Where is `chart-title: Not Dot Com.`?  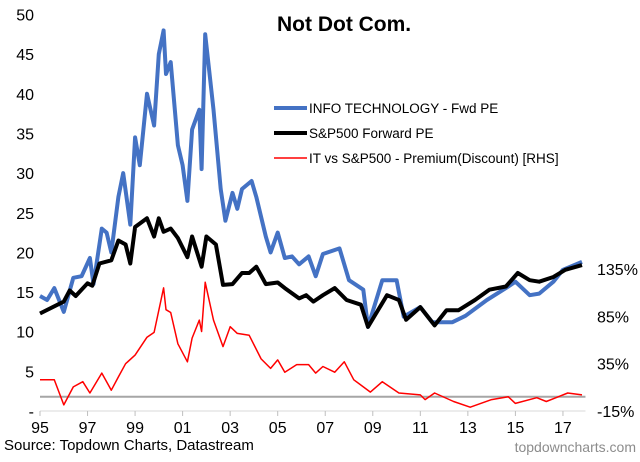
chart-title: Not Dot Com. is located at coordinates (344, 24).